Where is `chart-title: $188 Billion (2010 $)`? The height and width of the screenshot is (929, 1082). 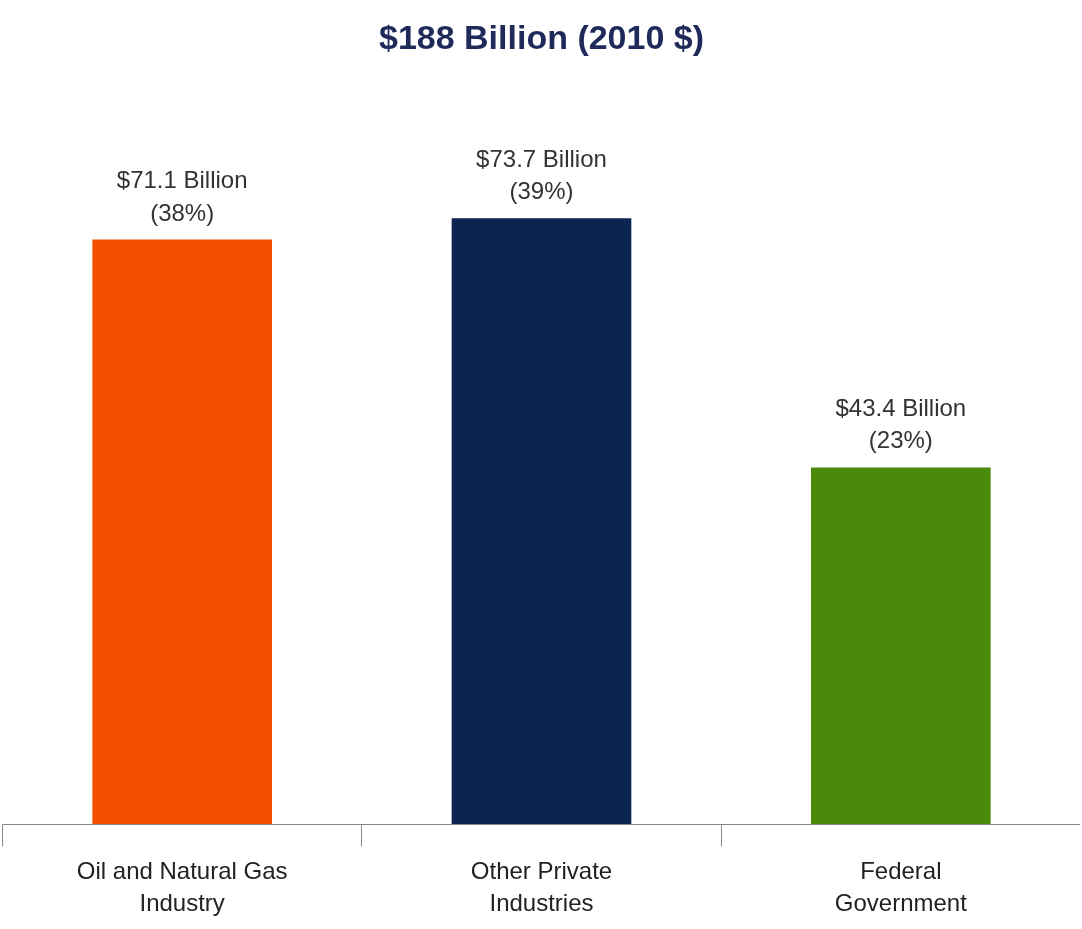
chart-title: $188 Billion (2010 $) is located at coordinates (541, 36).